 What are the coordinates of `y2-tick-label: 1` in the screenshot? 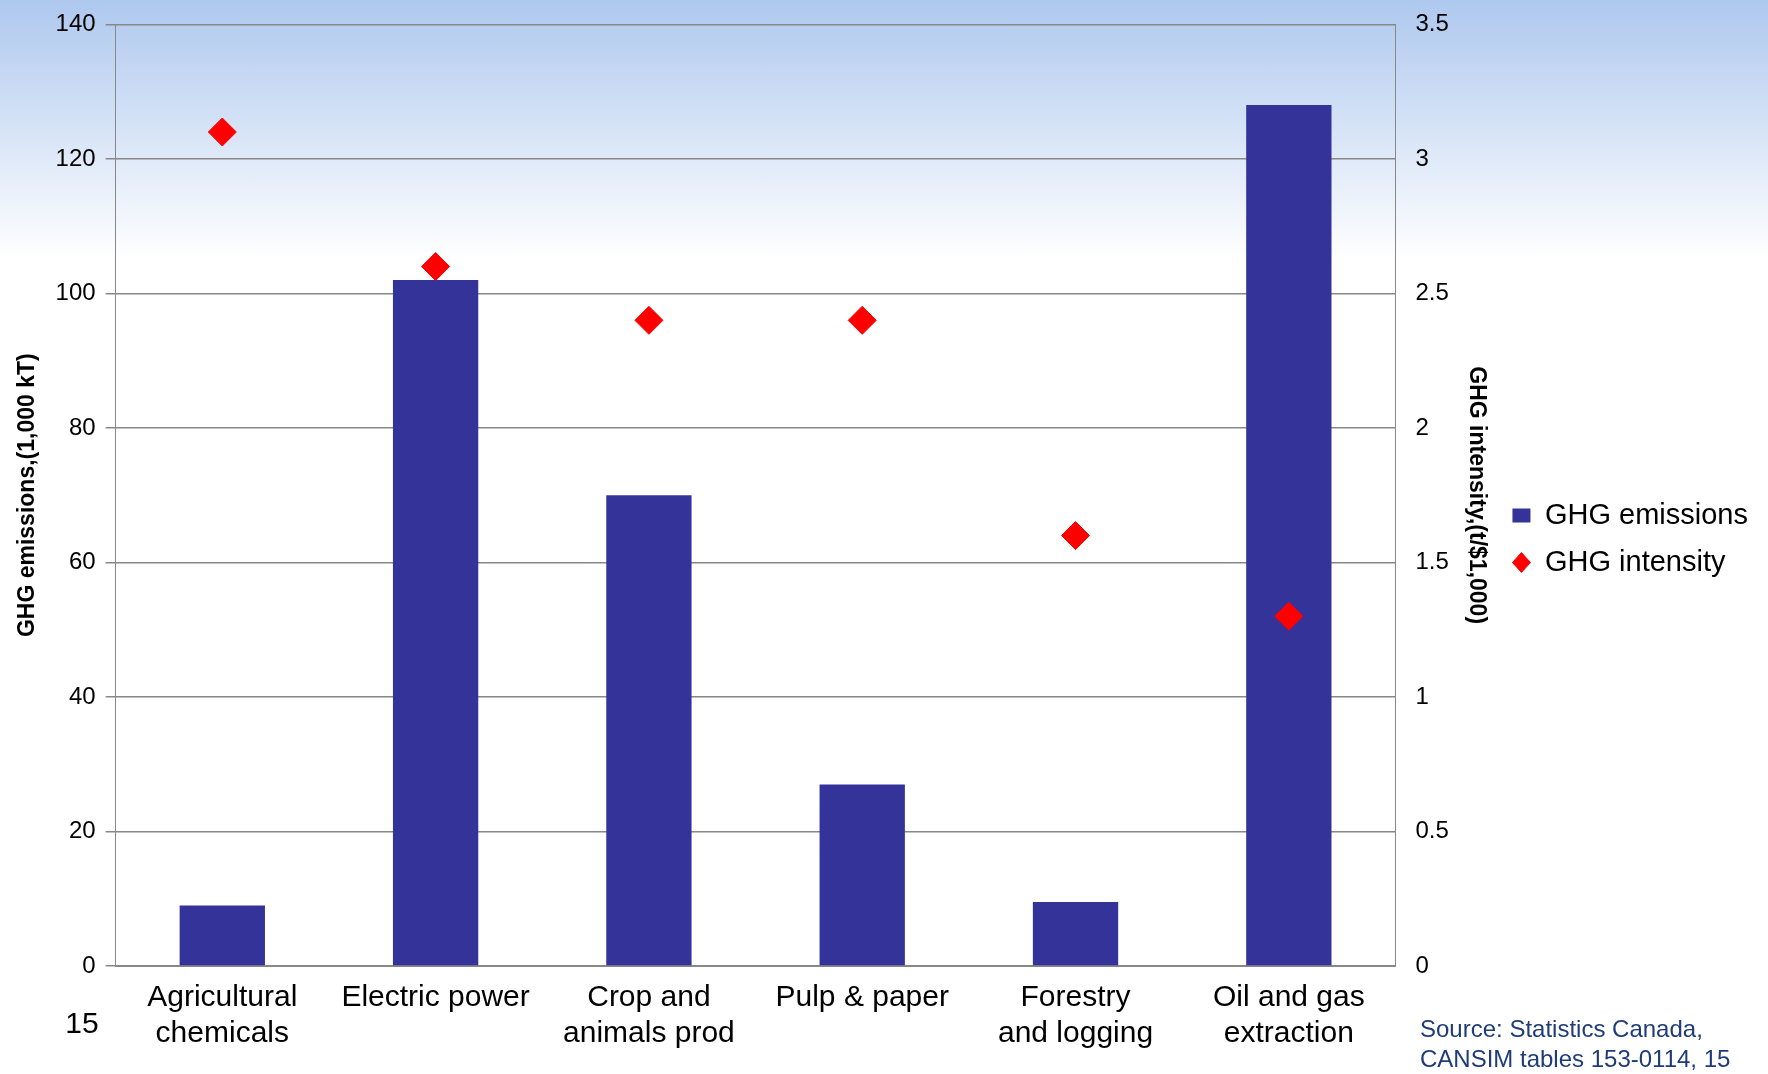 It's located at (1422, 695).